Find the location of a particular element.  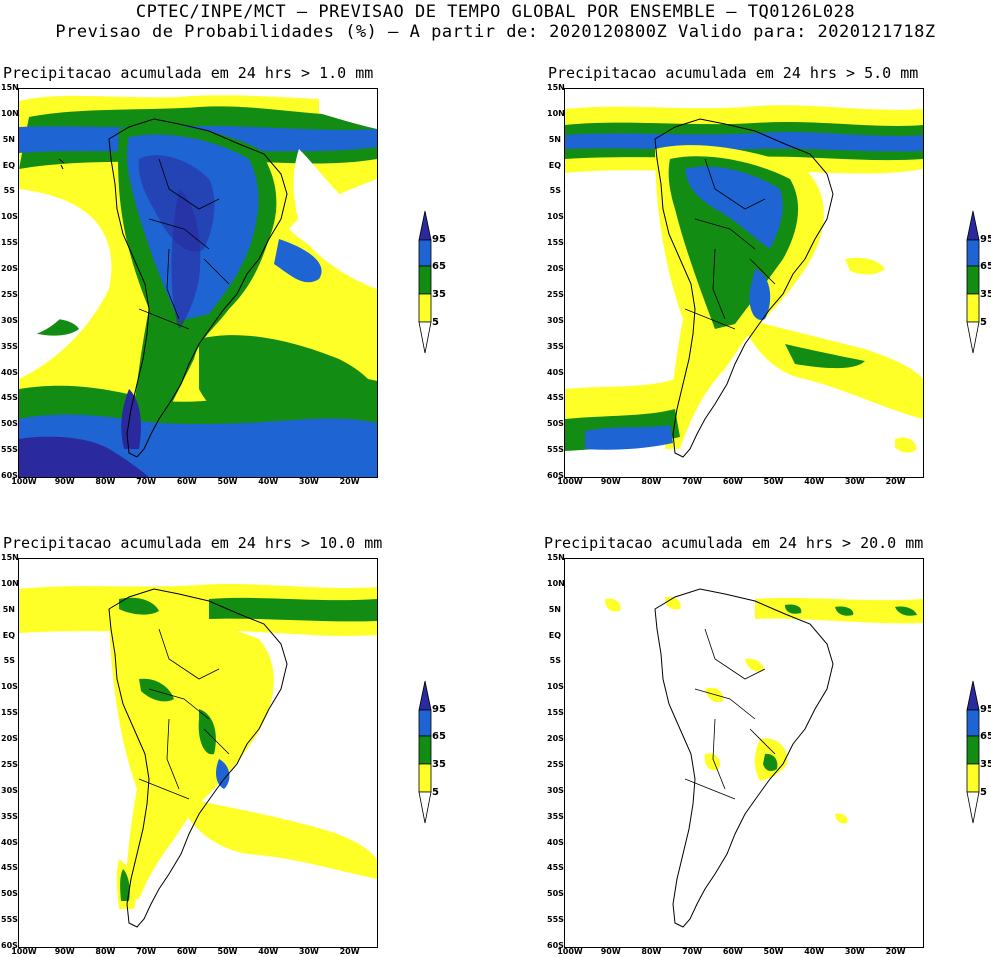

lon-tick-label: 40W is located at coordinates (268, 481).